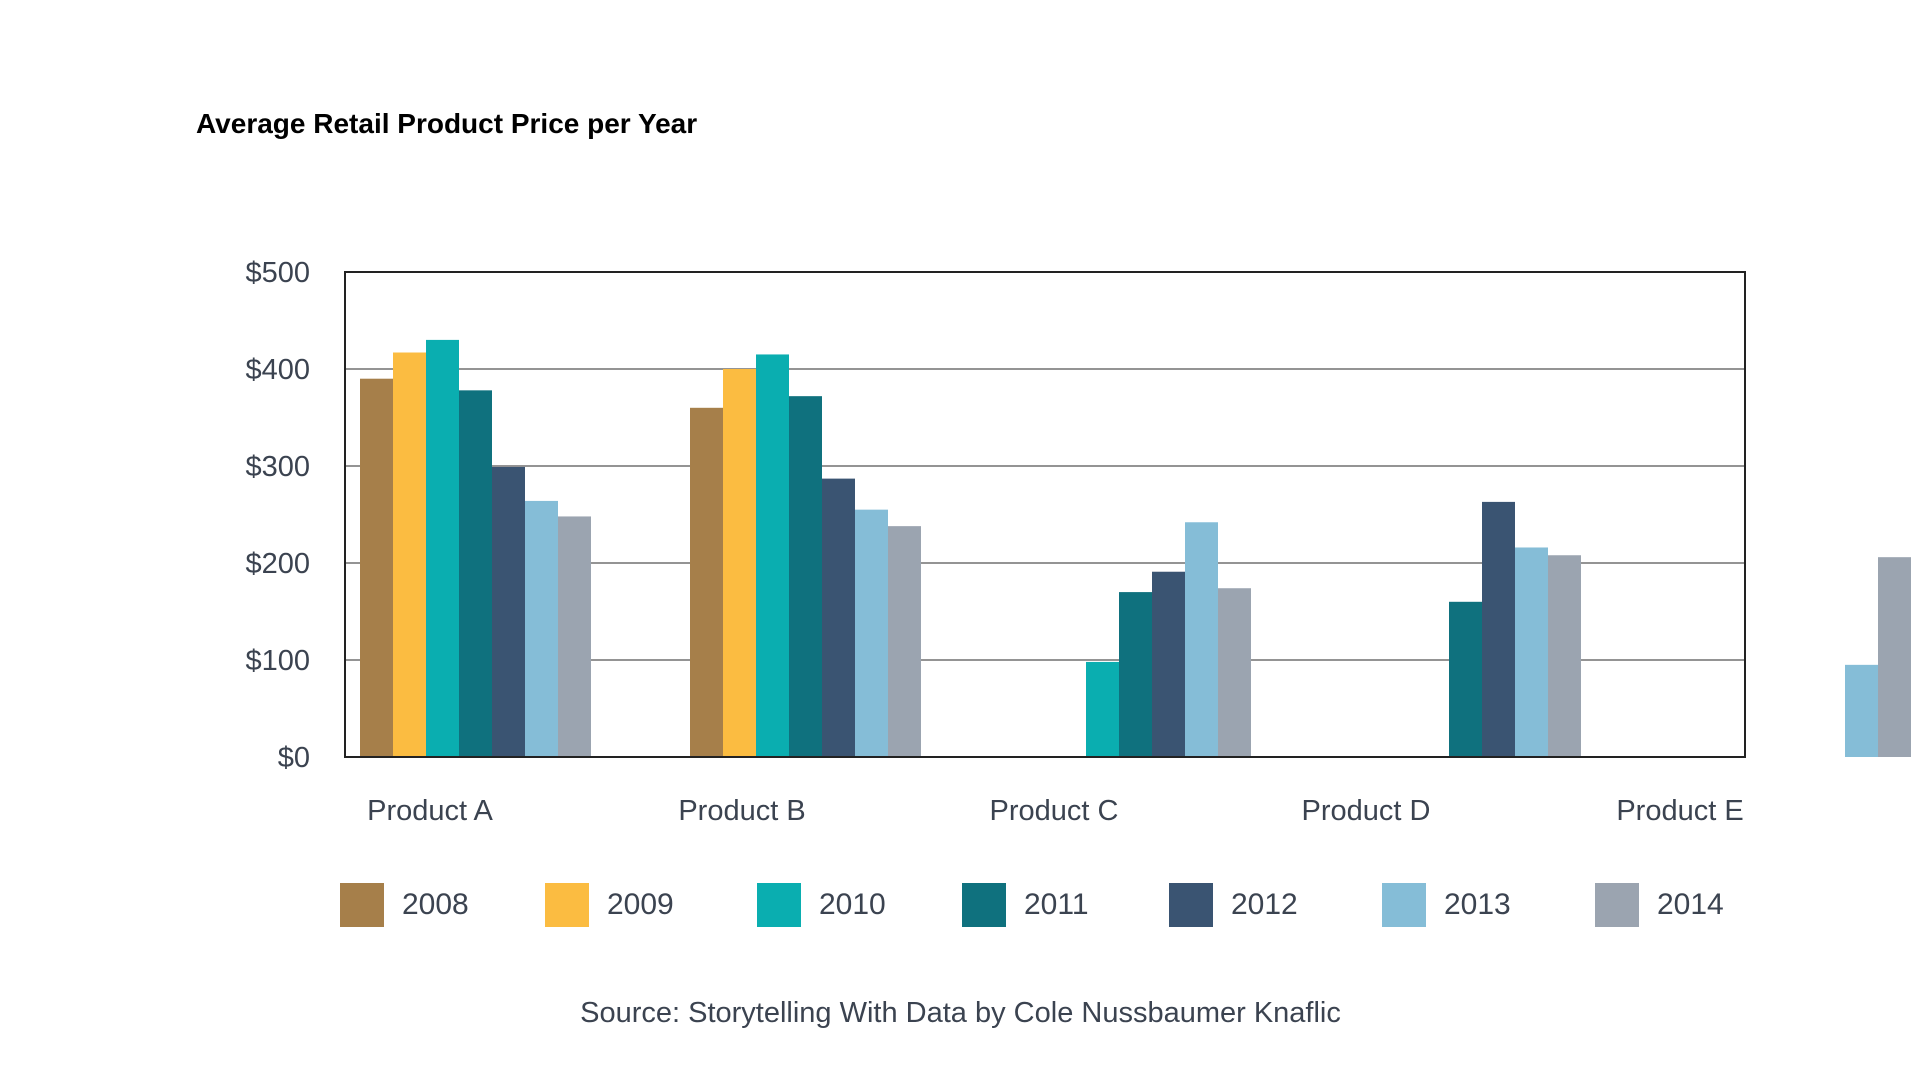  I want to click on bar-product-e-2014, so click(1894, 657).